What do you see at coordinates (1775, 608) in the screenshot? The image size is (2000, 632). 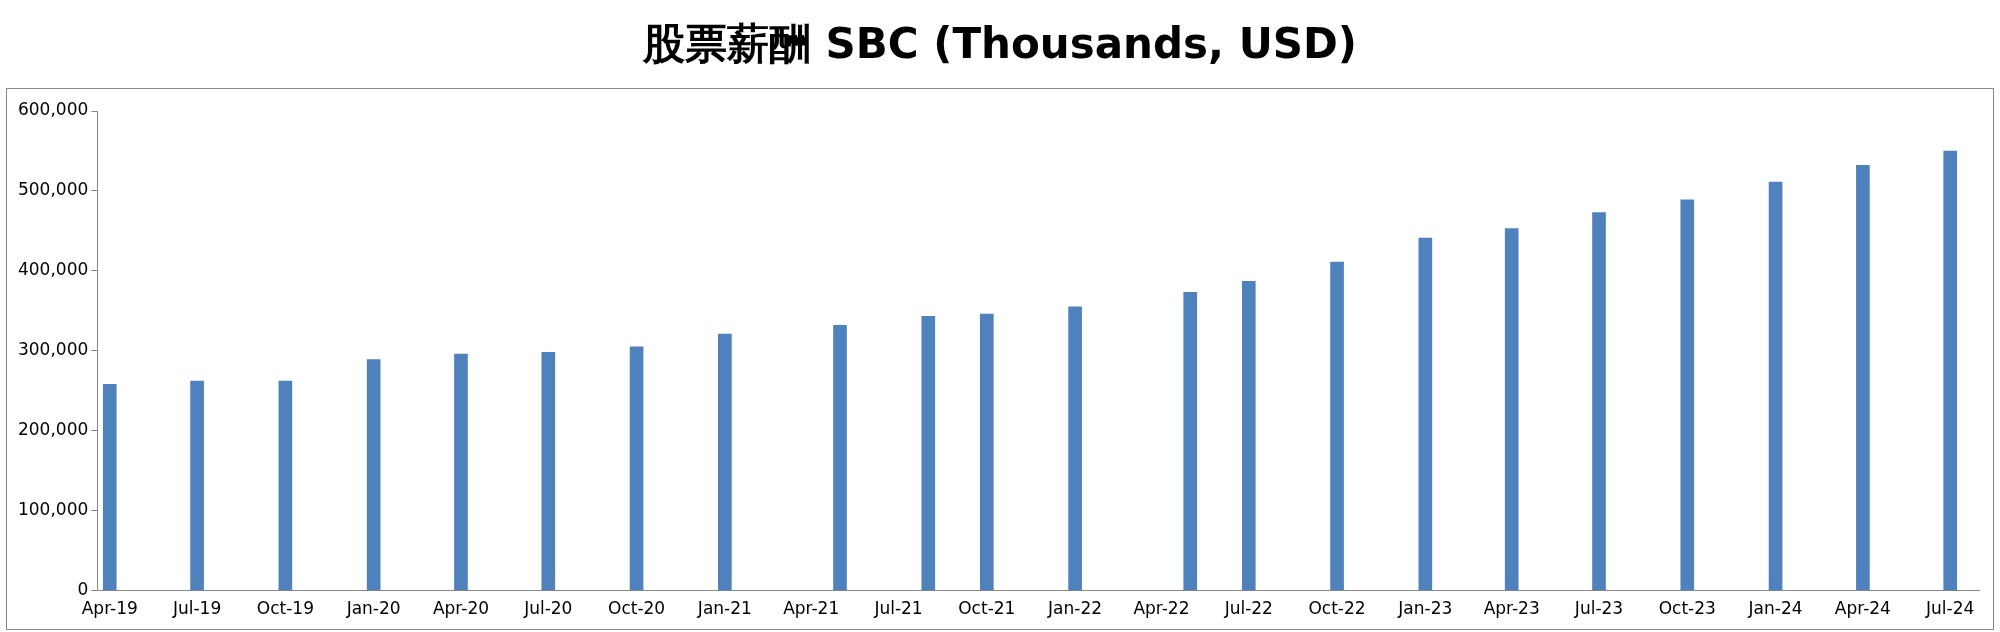 I see `x-tick-label: Jan-24` at bounding box center [1775, 608].